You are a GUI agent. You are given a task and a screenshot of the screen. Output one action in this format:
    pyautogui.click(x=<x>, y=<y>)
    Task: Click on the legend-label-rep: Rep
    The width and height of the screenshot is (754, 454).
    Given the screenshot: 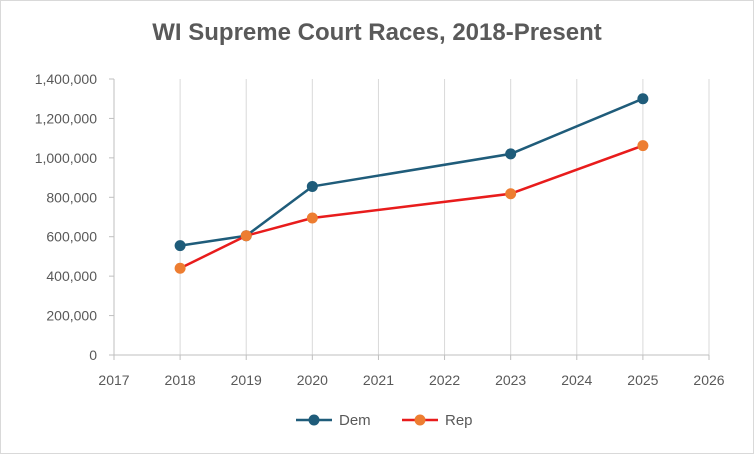 What is the action you would take?
    pyautogui.click(x=459, y=420)
    